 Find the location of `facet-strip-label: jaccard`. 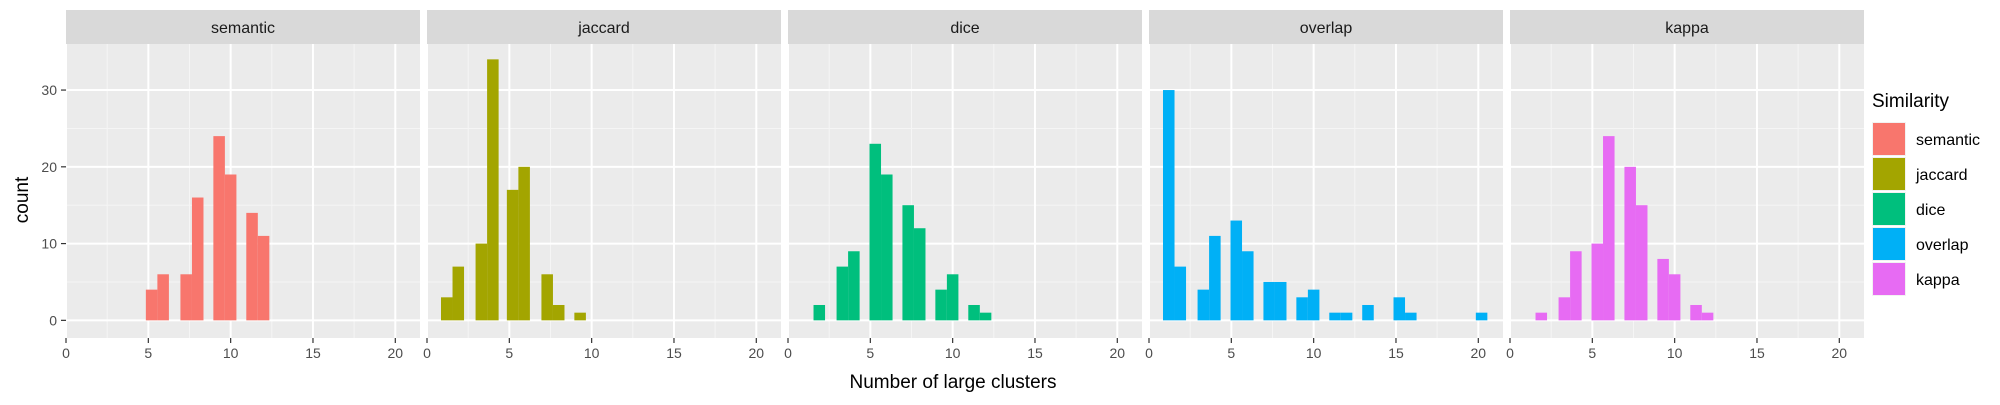

facet-strip-label: jaccard is located at coordinates (603, 28).